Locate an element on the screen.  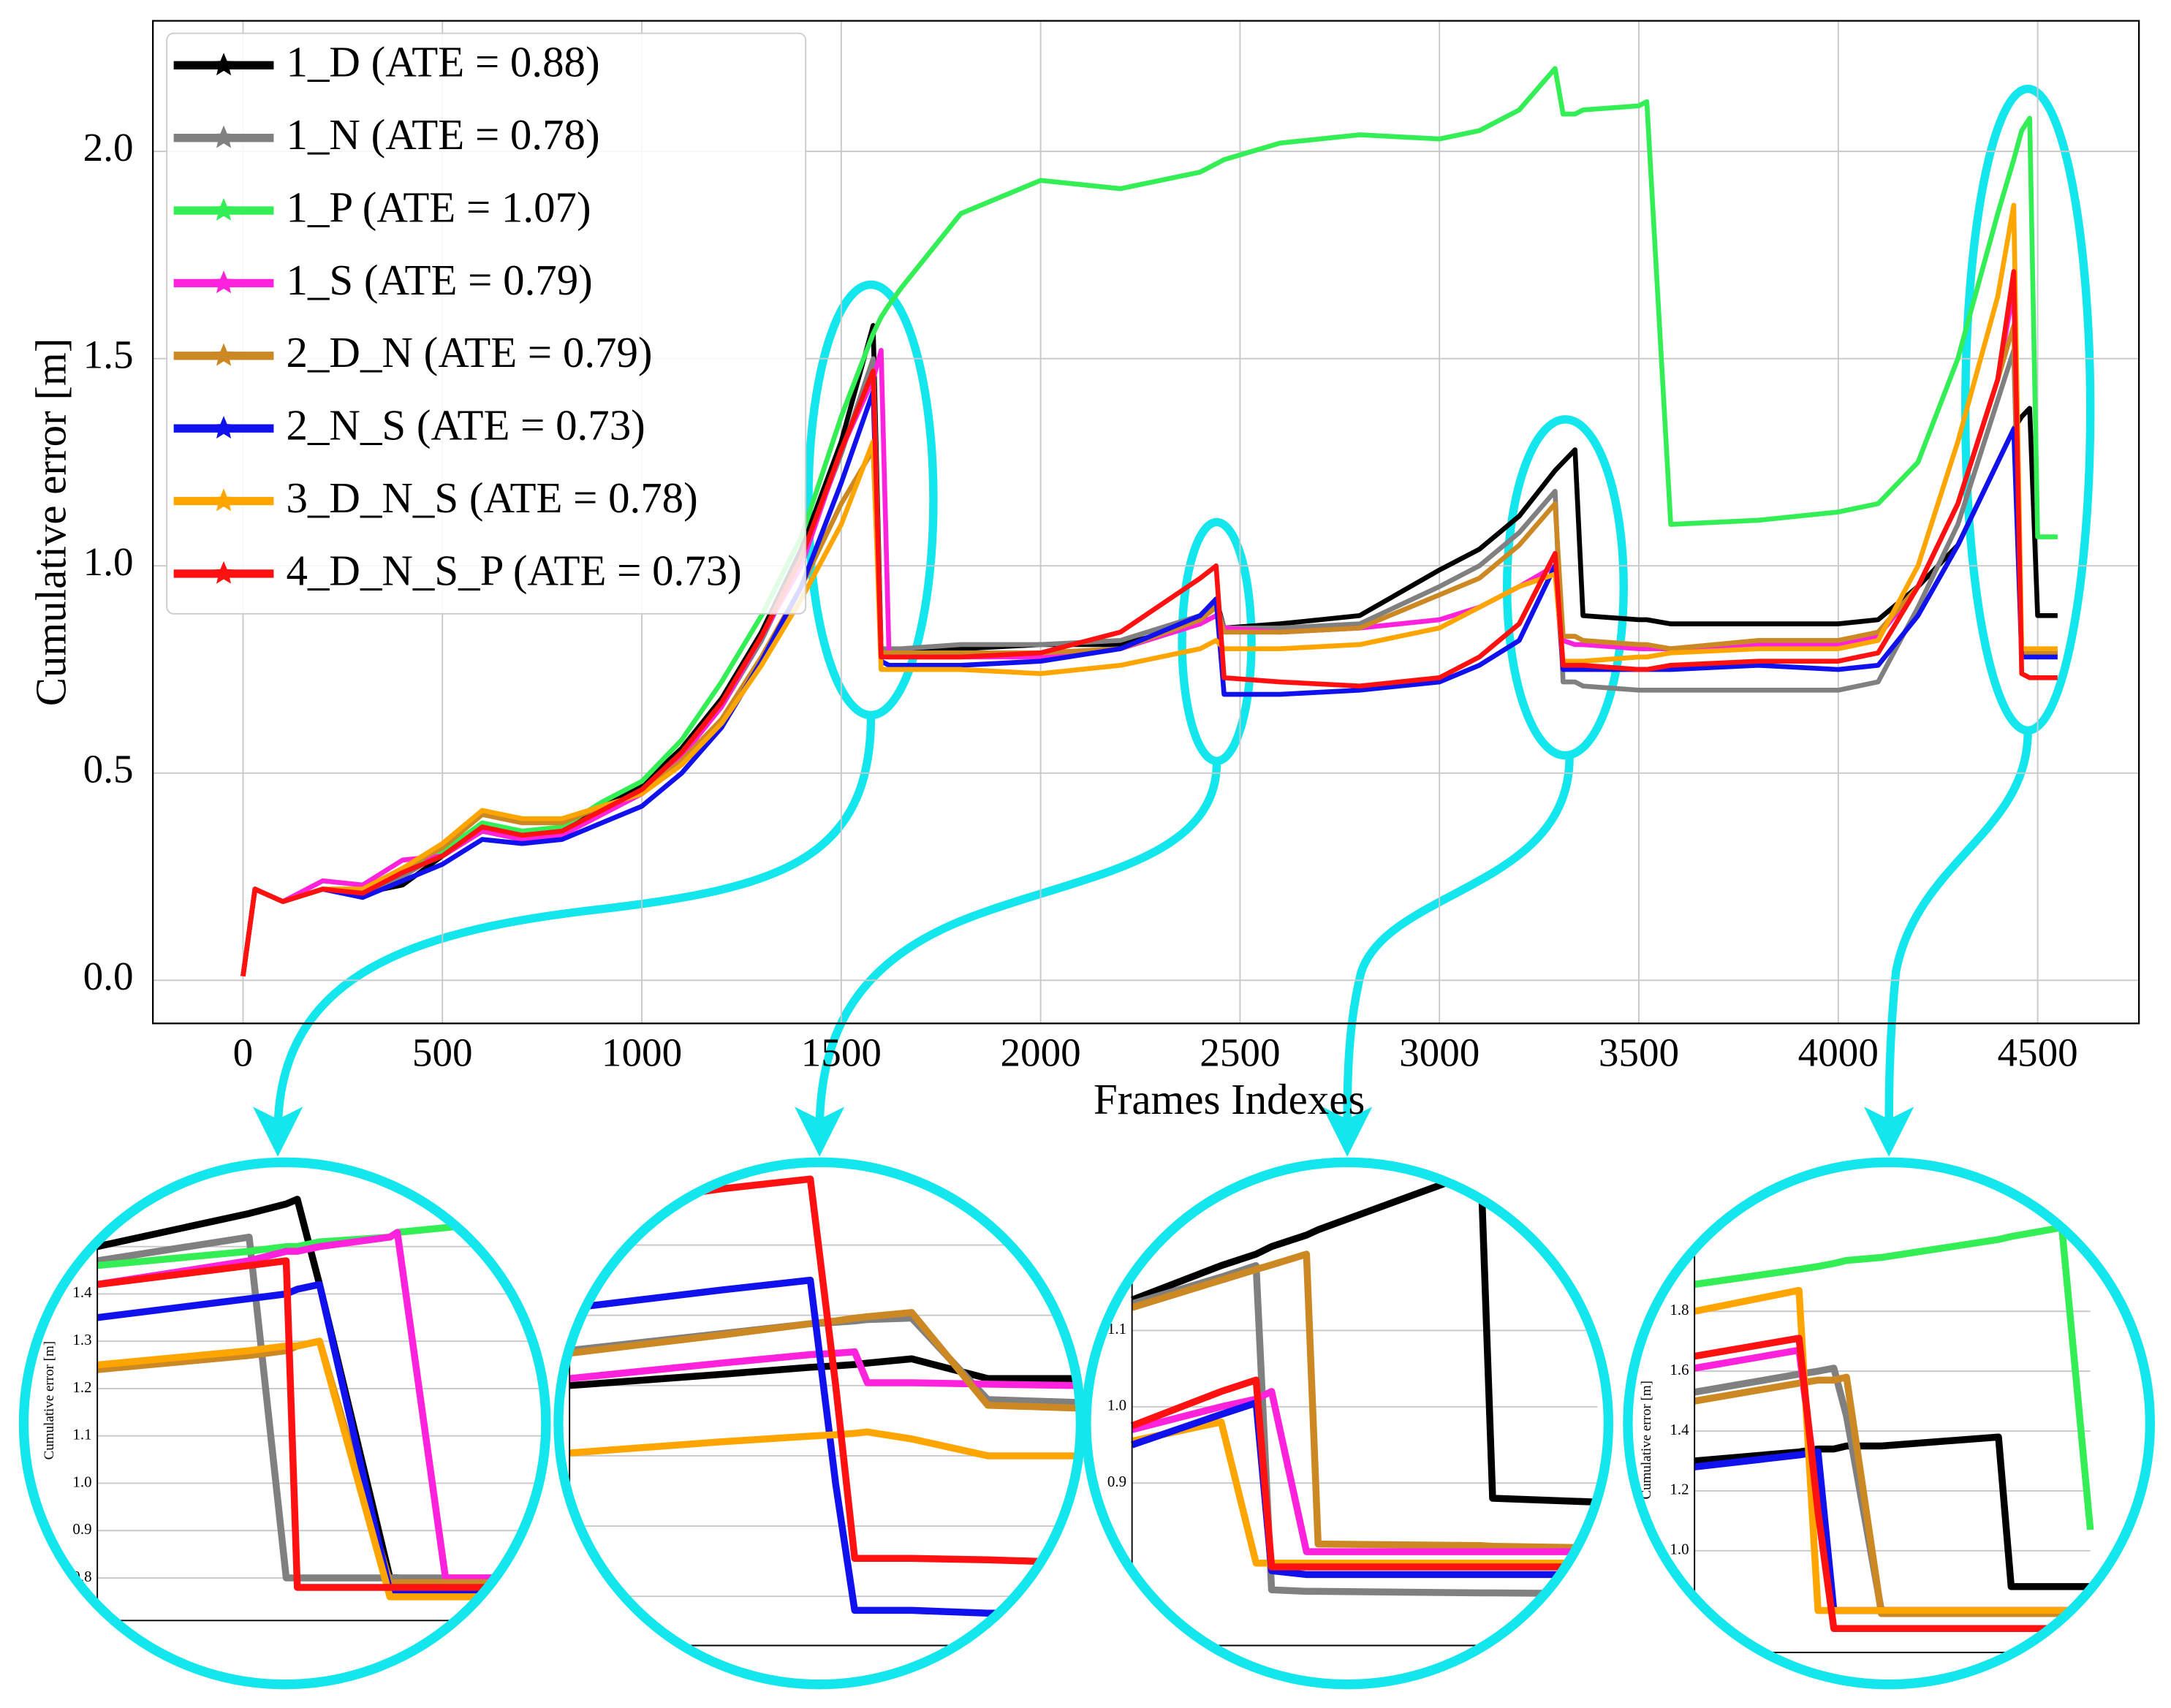
y-tick-label: 0.70 is located at coordinates (550, 1594).